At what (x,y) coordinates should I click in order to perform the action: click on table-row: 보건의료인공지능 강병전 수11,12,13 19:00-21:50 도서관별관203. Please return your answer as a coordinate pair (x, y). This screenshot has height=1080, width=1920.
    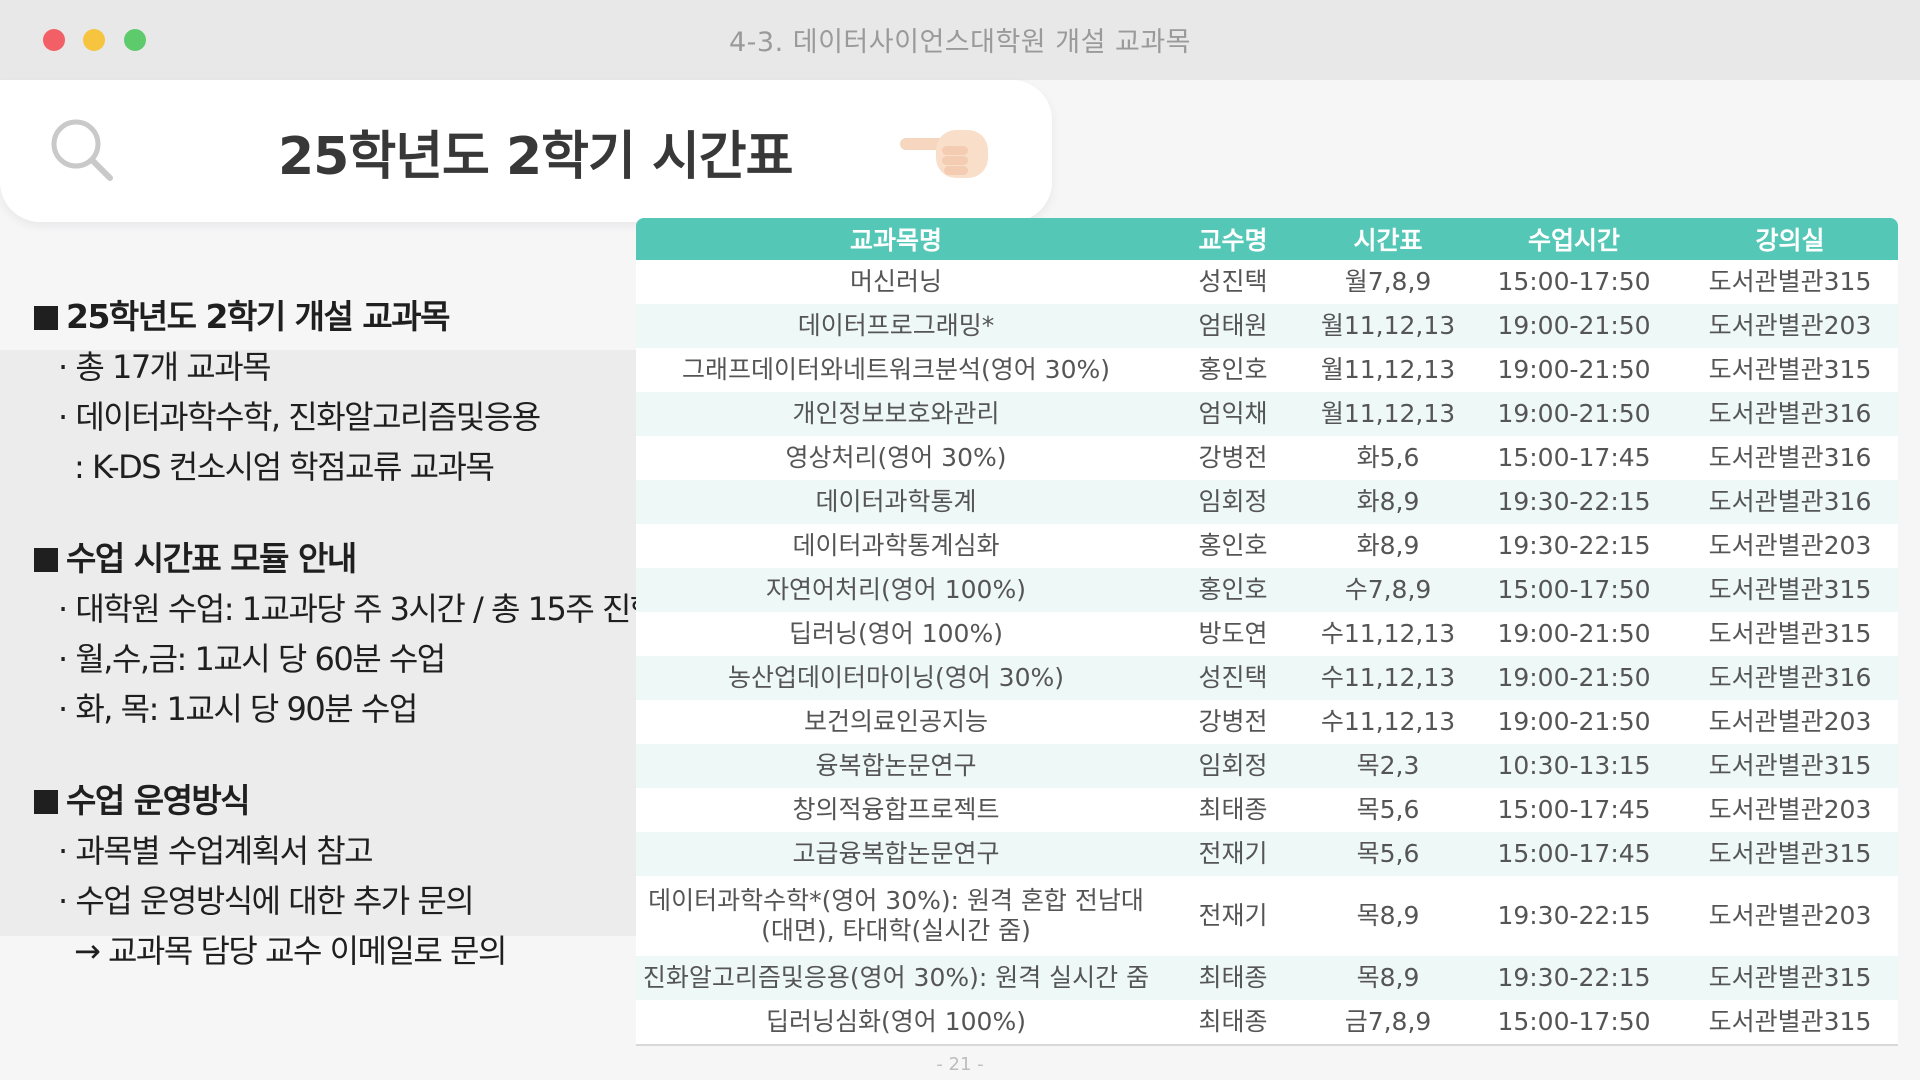
    Looking at the image, I should click on (1267, 722).